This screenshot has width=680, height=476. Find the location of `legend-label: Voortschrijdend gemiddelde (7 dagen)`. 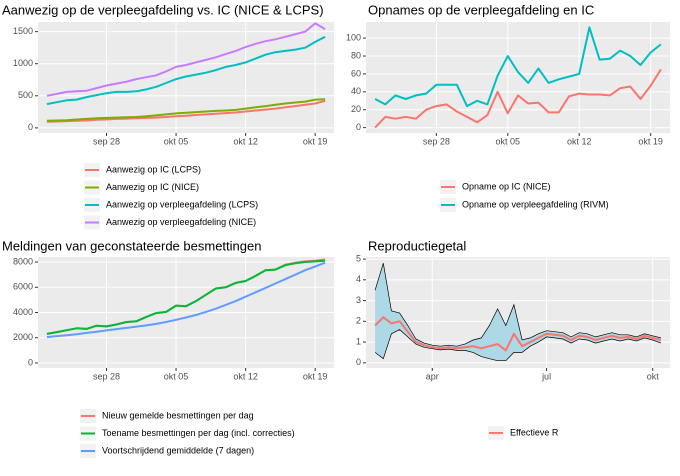

legend-label: Voortschrijdend gemiddelde (7 dagen) is located at coordinates (178, 450).